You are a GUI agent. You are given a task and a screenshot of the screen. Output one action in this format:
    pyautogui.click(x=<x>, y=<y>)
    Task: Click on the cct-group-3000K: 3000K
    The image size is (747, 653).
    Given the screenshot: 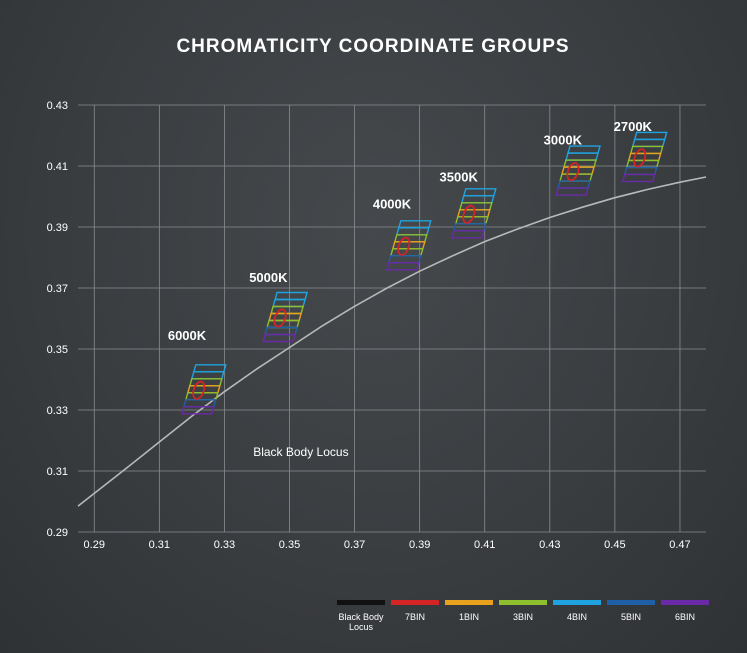 What is the action you would take?
    pyautogui.click(x=572, y=164)
    